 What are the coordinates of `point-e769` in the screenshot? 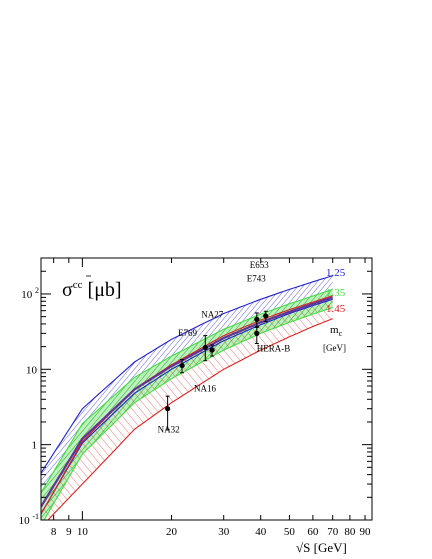 It's located at (212, 350).